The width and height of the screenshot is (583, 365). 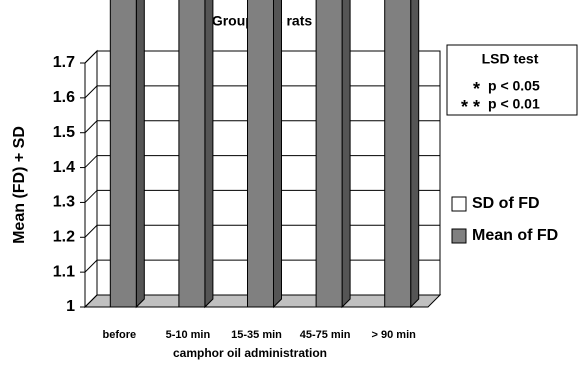 I want to click on lsd-title: LSD test, so click(x=510, y=59).